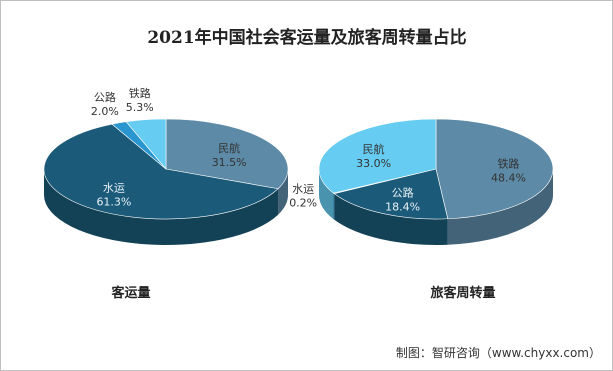  I want to click on label-value: 33.0%, so click(373, 163).